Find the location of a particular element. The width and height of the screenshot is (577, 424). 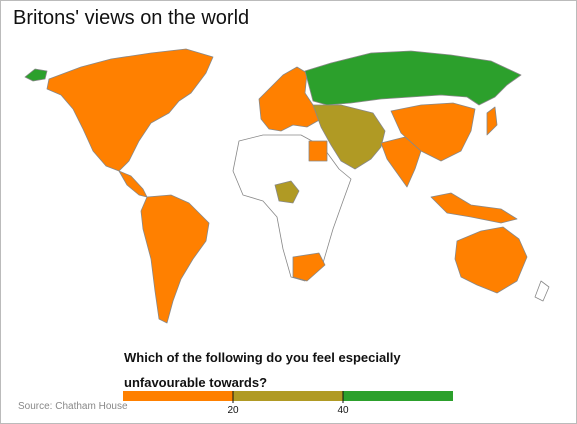

japan is located at coordinates (492, 121).